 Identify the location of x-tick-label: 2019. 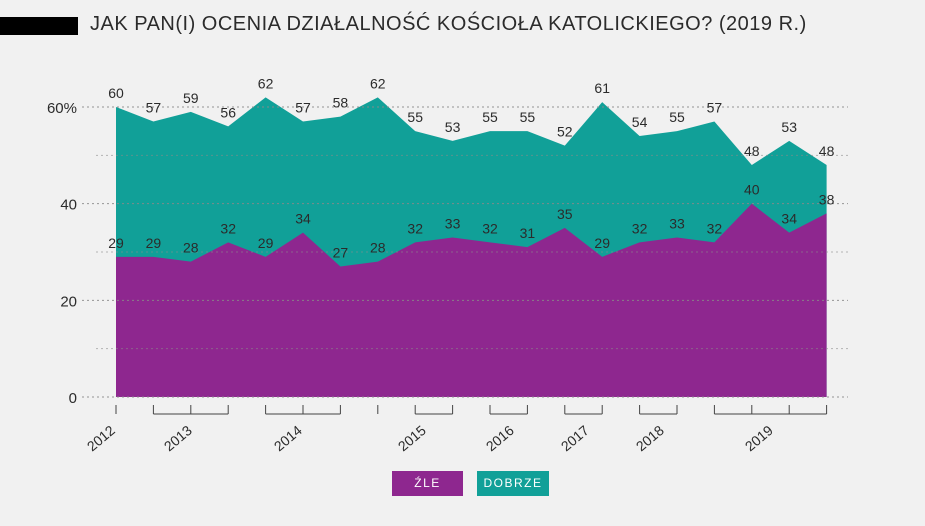
(759, 438).